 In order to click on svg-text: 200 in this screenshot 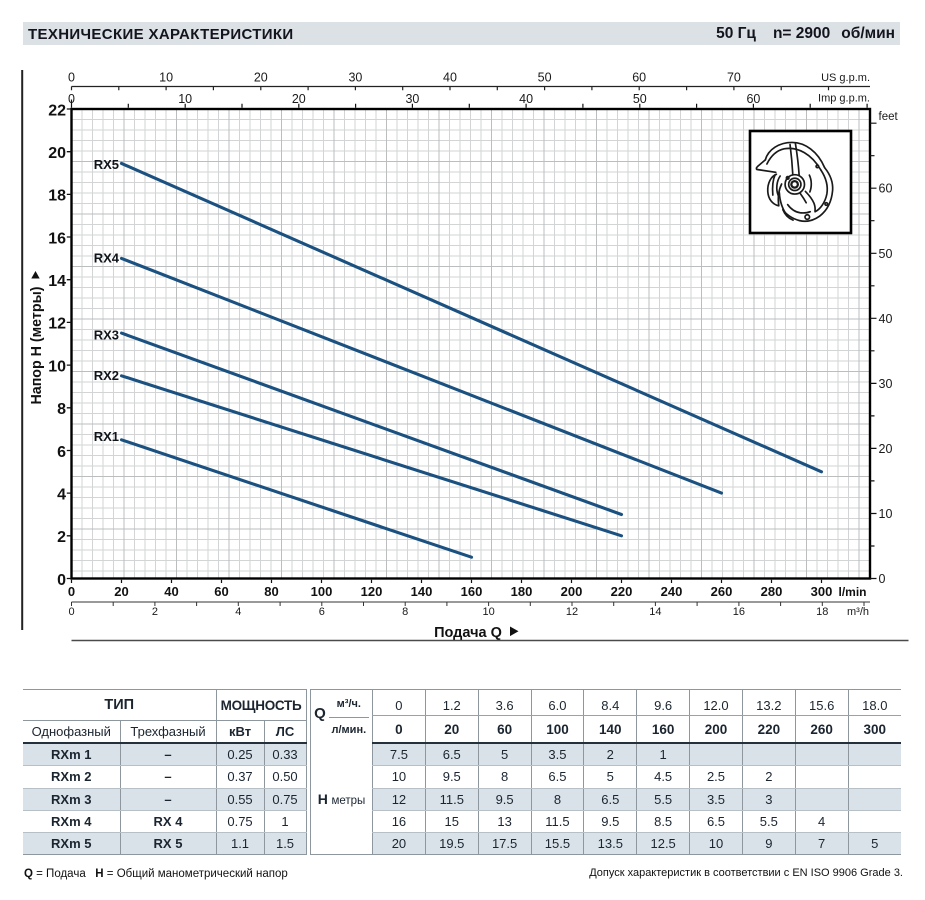, I will do `click(572, 591)`.